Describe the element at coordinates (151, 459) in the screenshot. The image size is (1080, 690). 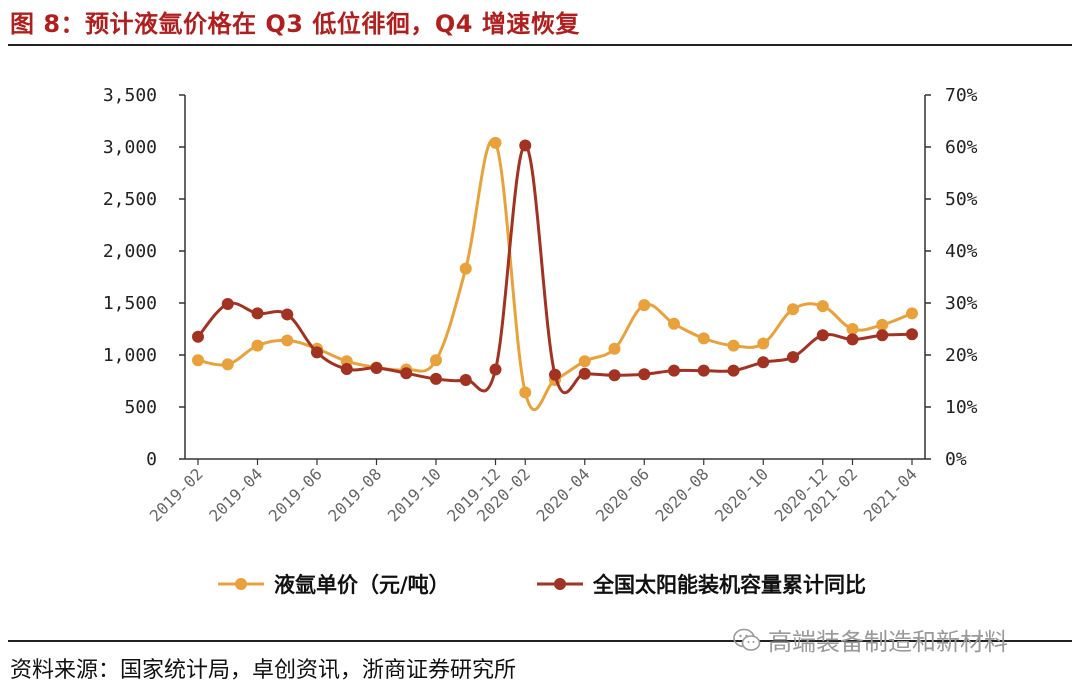
I see `left-y-tick-label: 0` at that location.